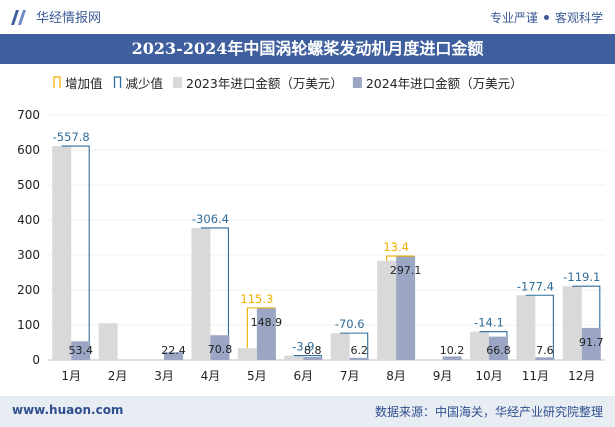 This screenshot has height=427, width=615. I want to click on x-tick-label-3月: 3月, so click(164, 376).